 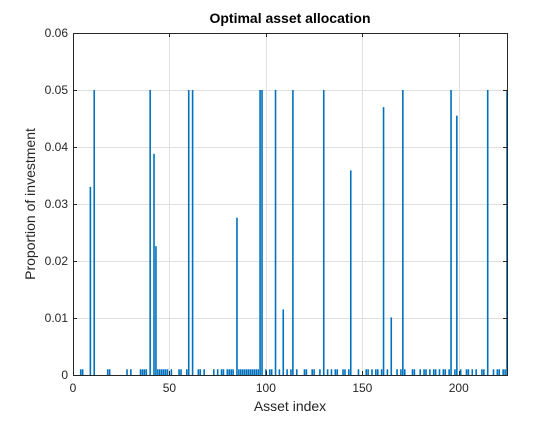 What do you see at coordinates (57, 318) in the screenshot?
I see `y-tick-label: 0.01` at bounding box center [57, 318].